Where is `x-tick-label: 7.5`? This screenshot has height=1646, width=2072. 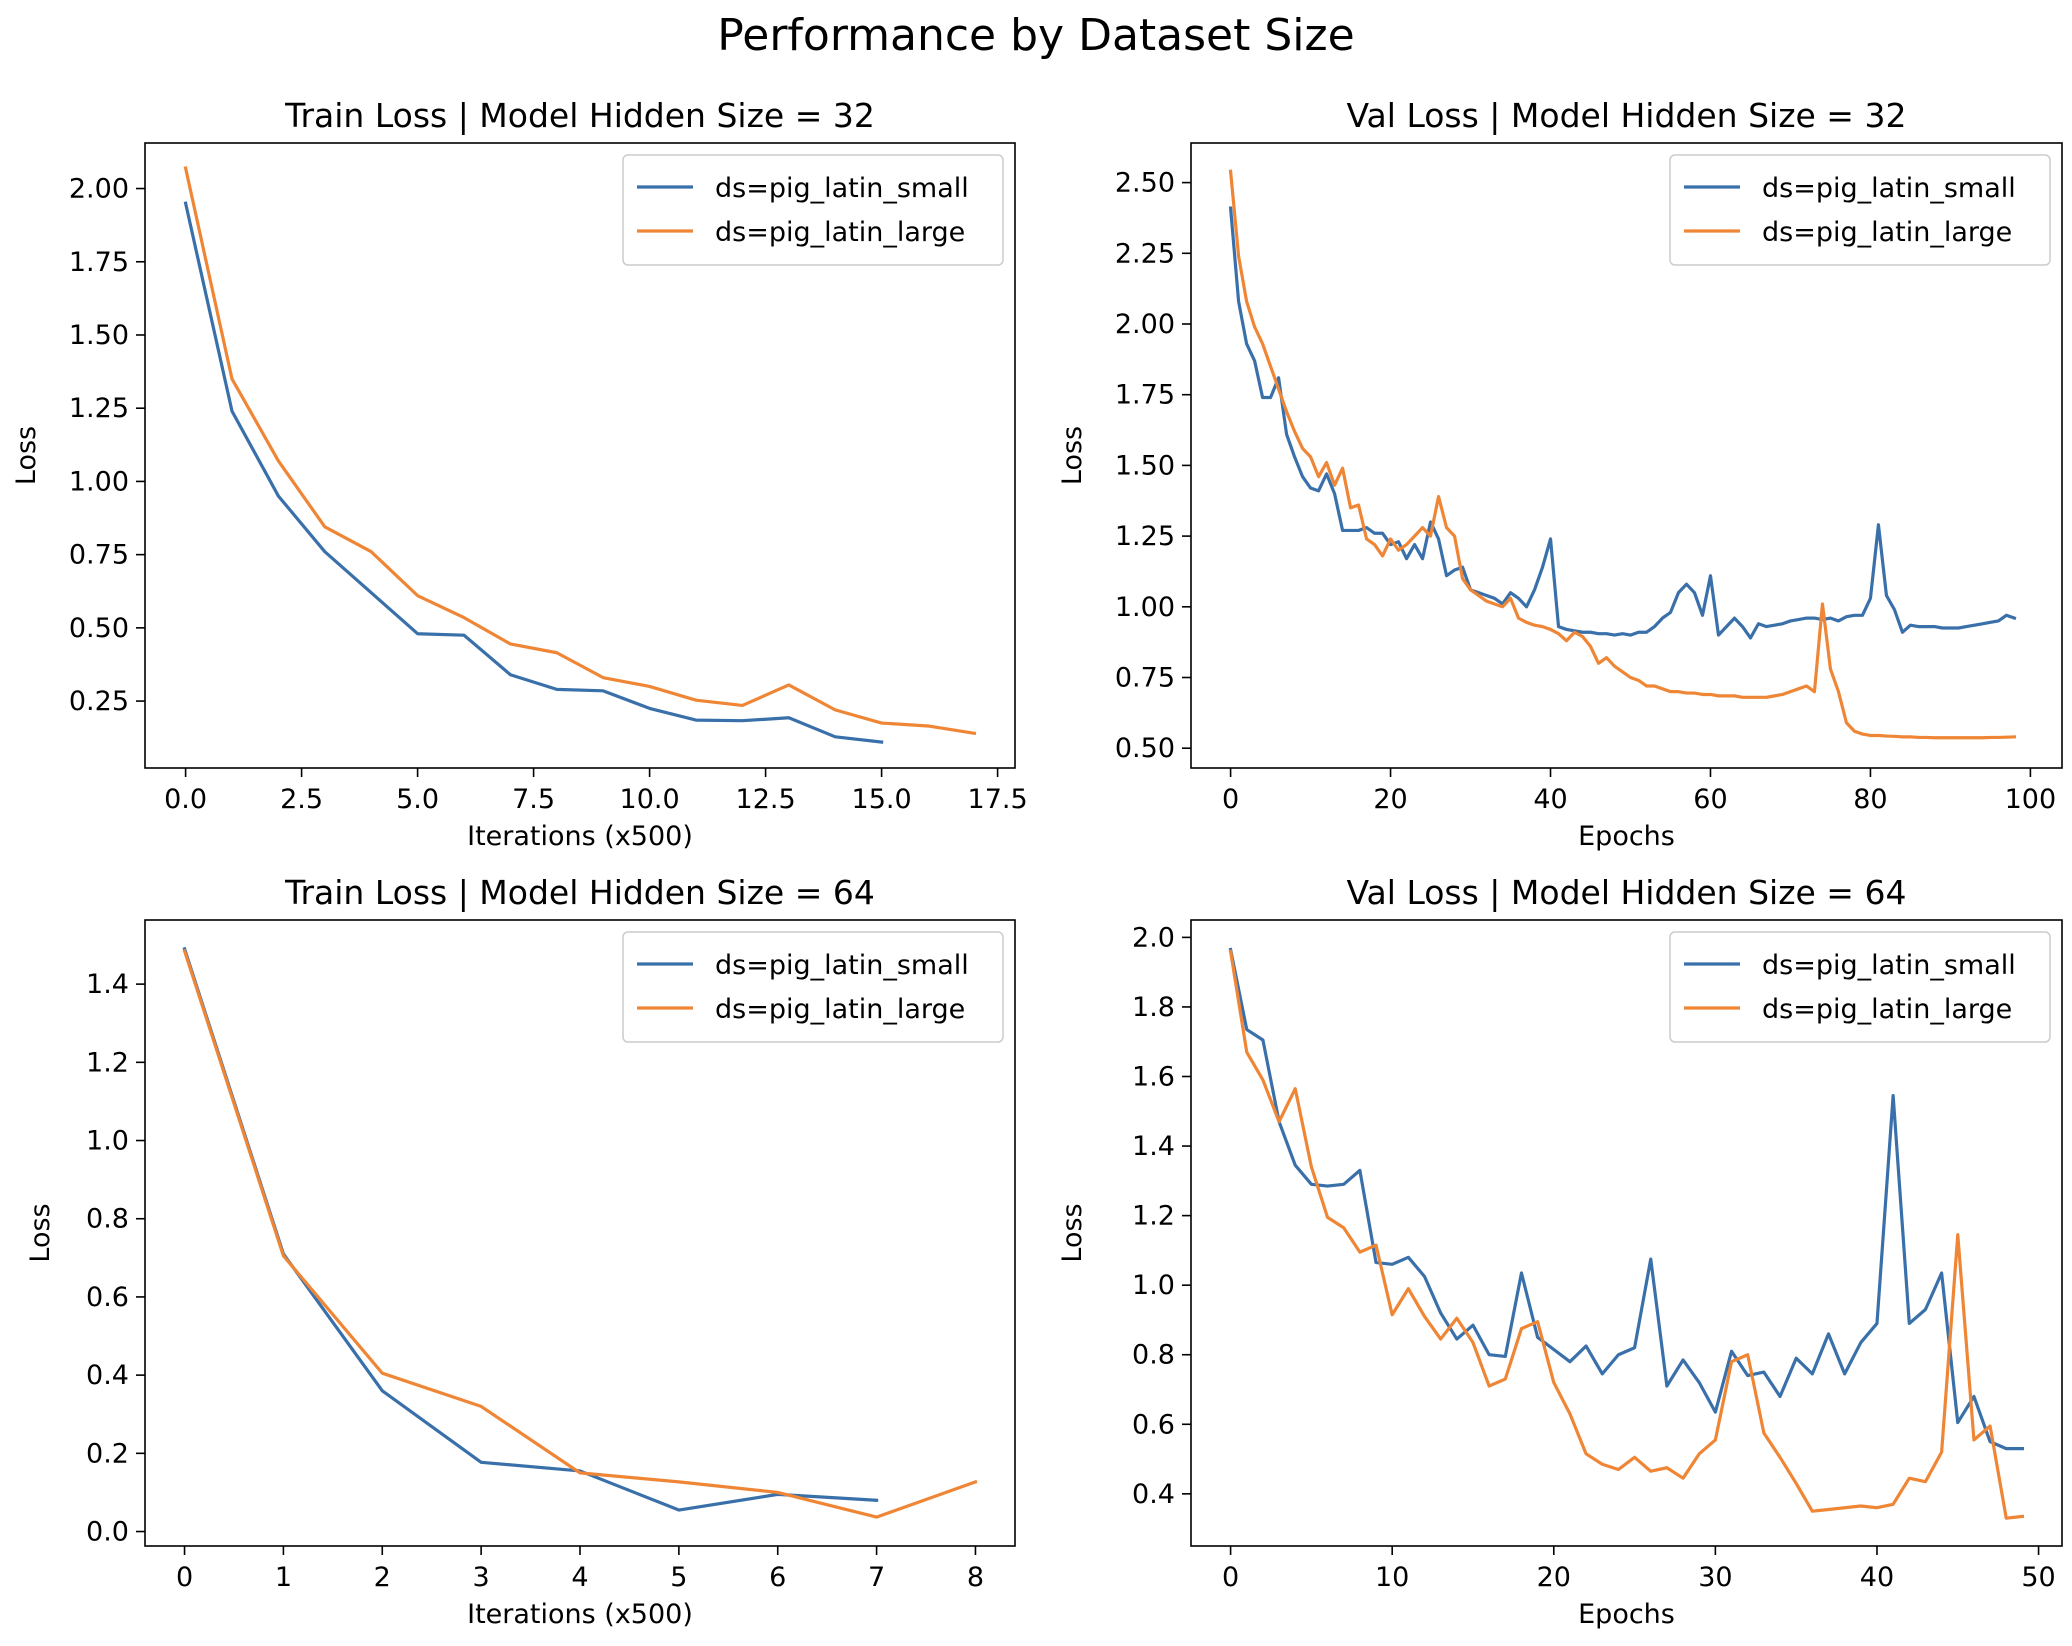 x-tick-label: 7.5 is located at coordinates (533, 799).